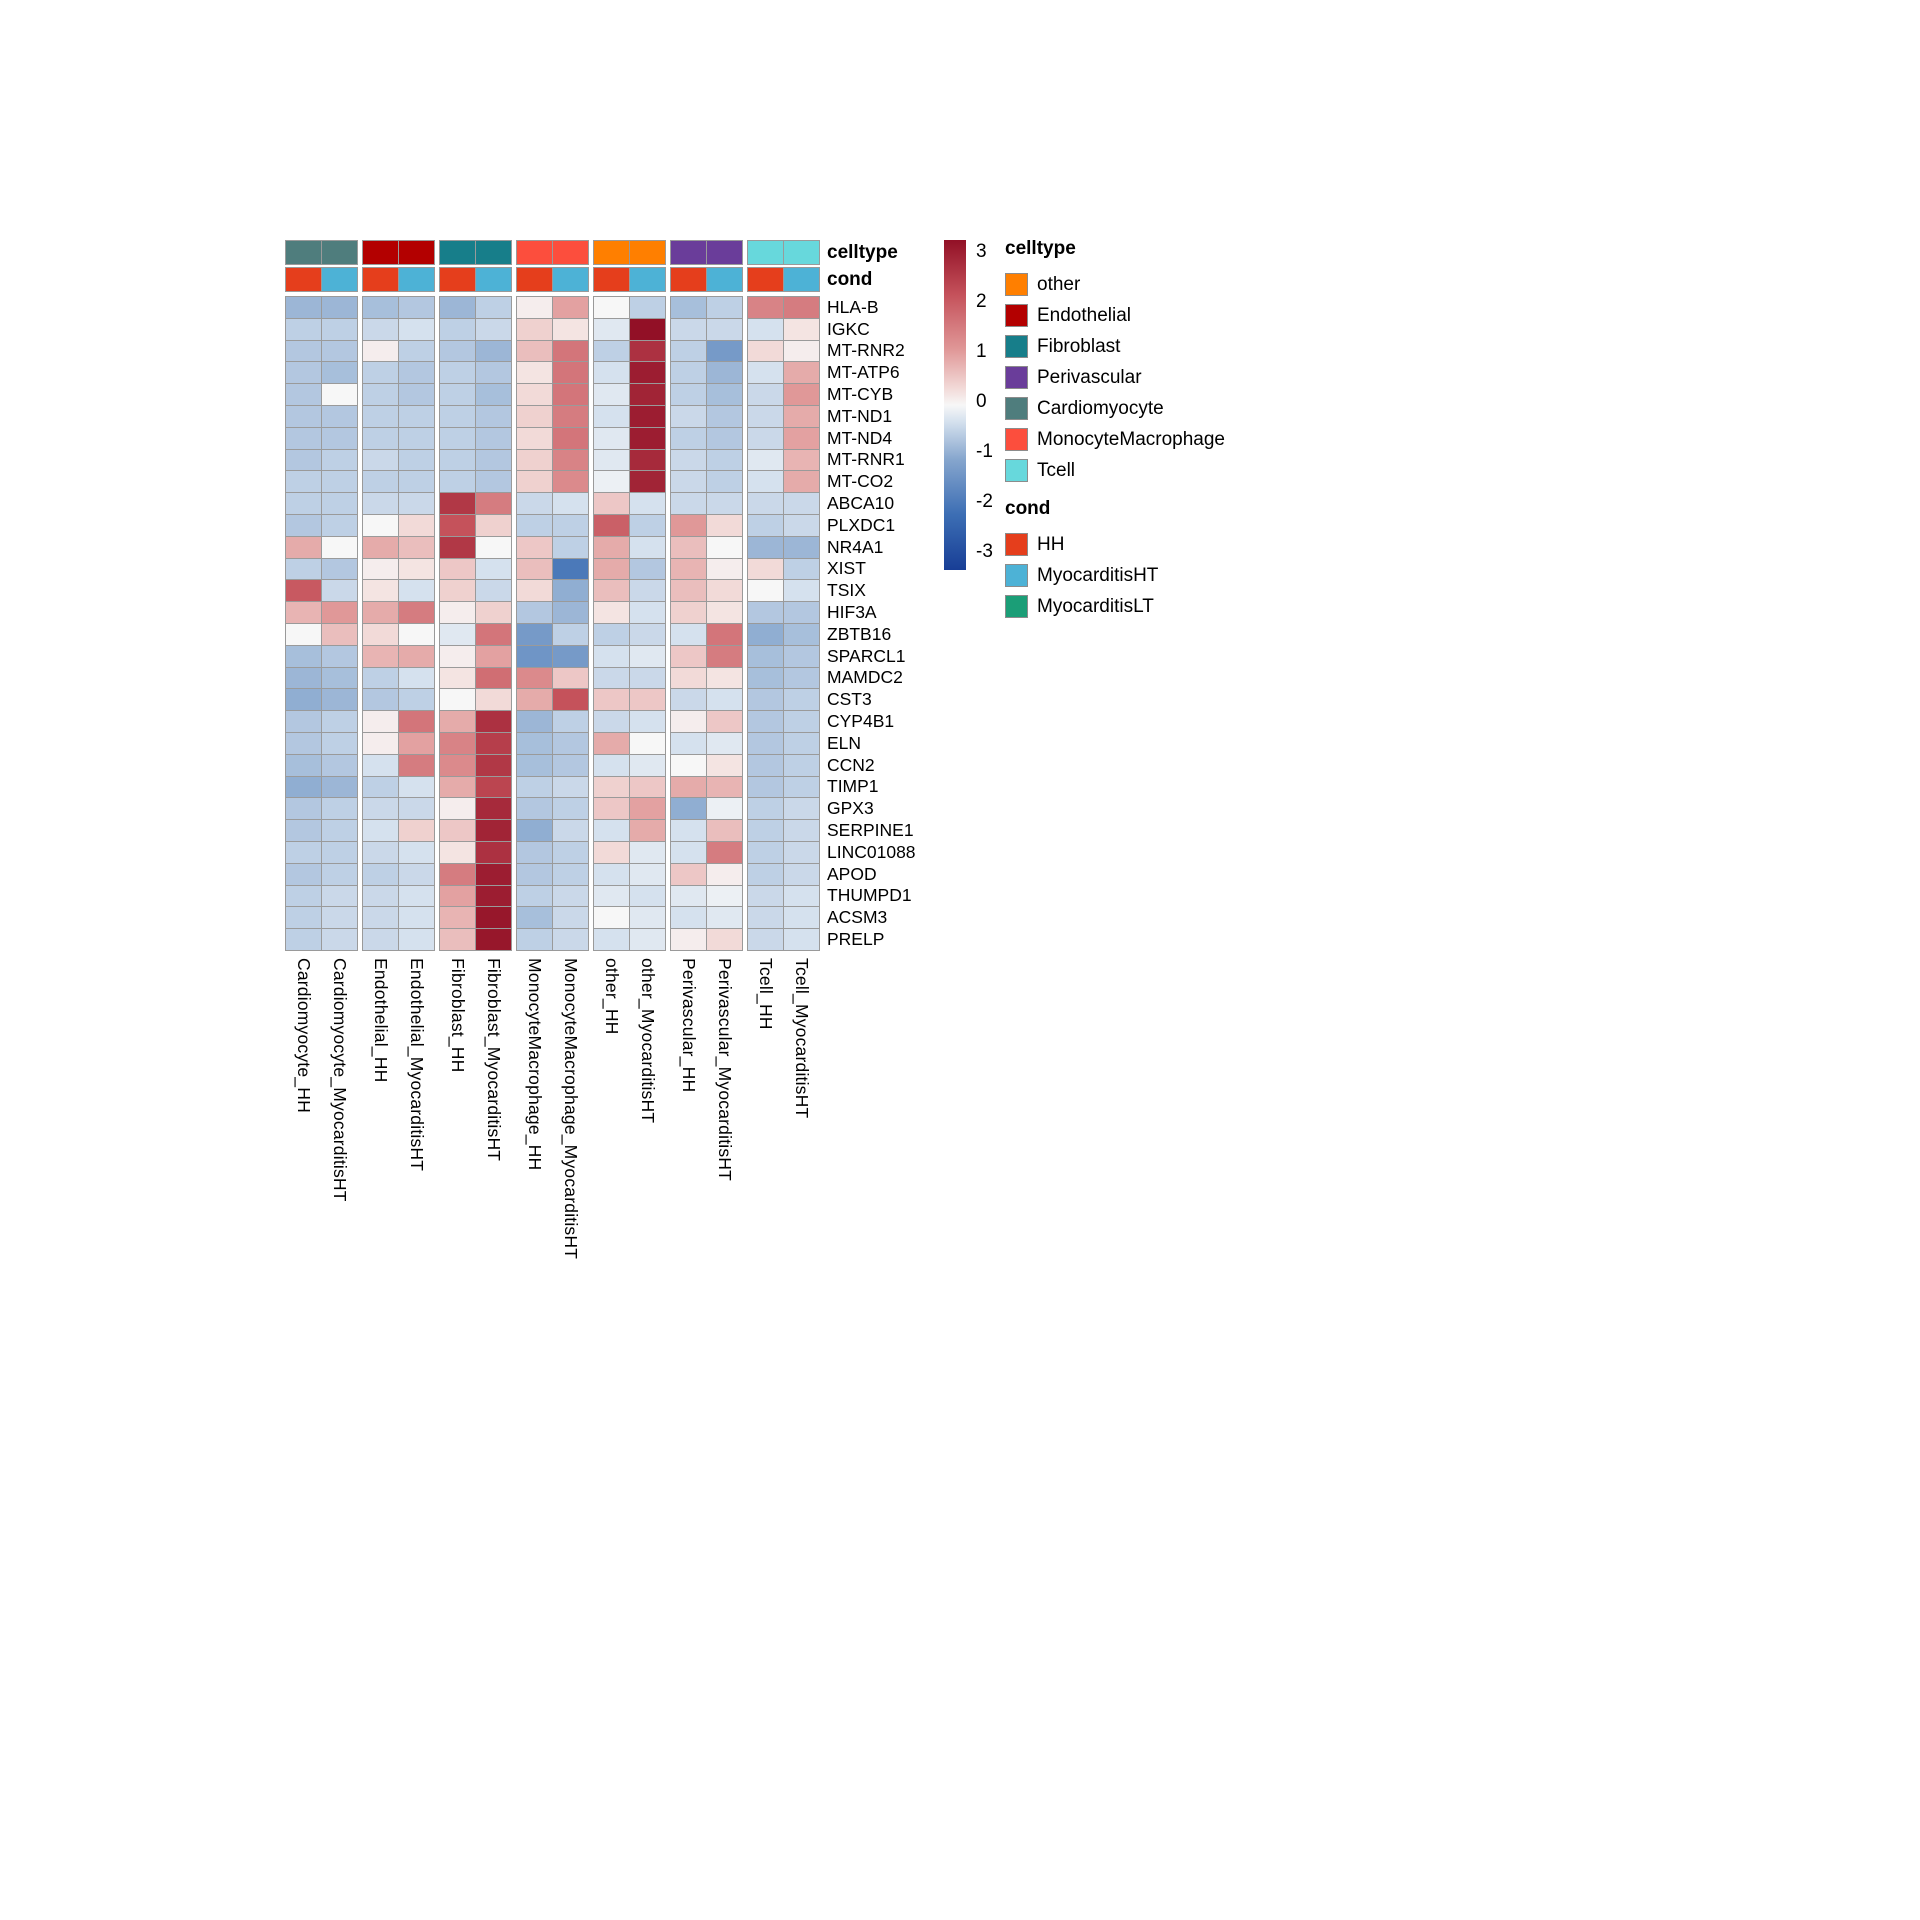  Describe the element at coordinates (870, 830) in the screenshot. I see `gene-label: SERPINE1` at that location.